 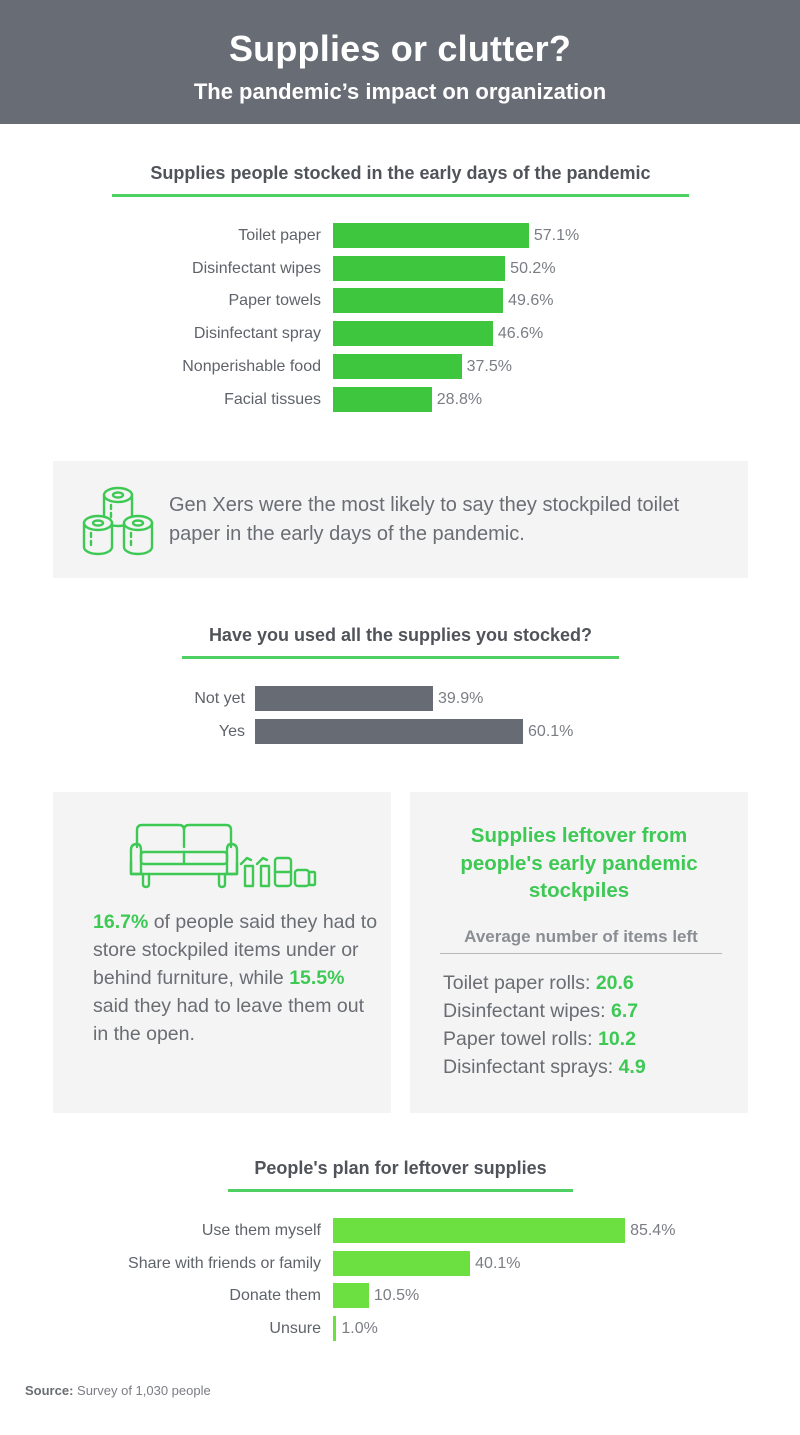 I want to click on used-all-bar-row: Not yet 39.9%, so click(x=400, y=698).